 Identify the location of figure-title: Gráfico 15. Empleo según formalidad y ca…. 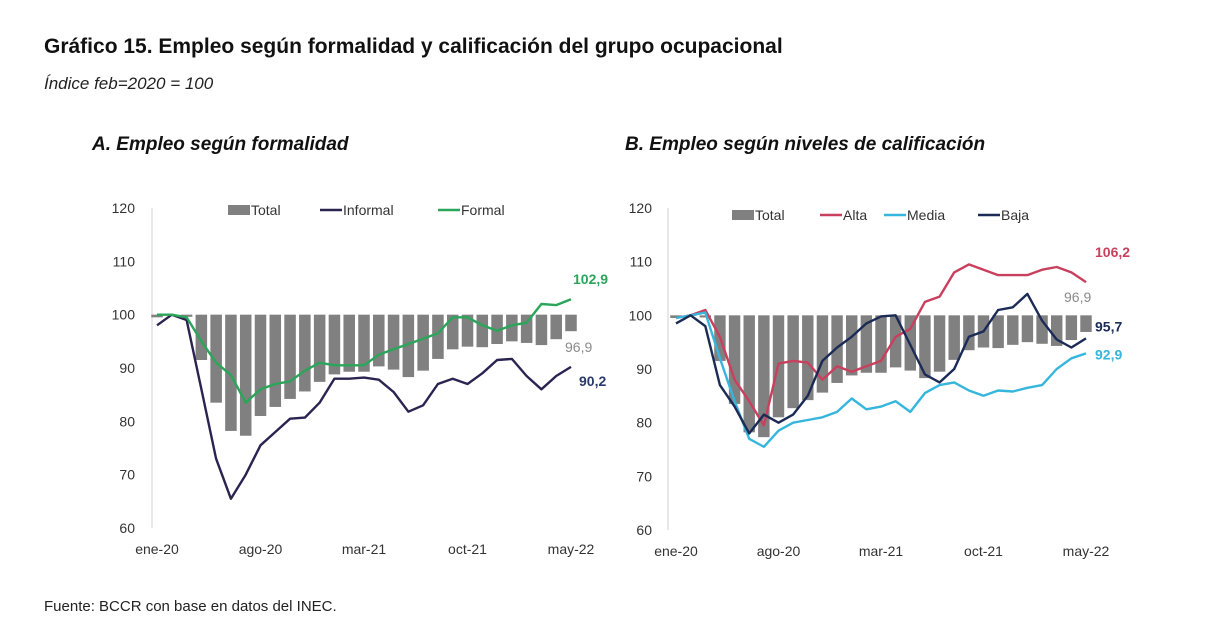
(413, 46).